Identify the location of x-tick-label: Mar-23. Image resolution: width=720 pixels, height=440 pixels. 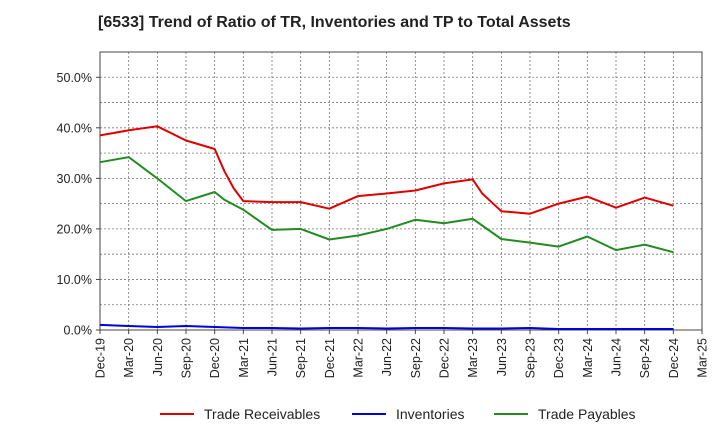
(473, 358).